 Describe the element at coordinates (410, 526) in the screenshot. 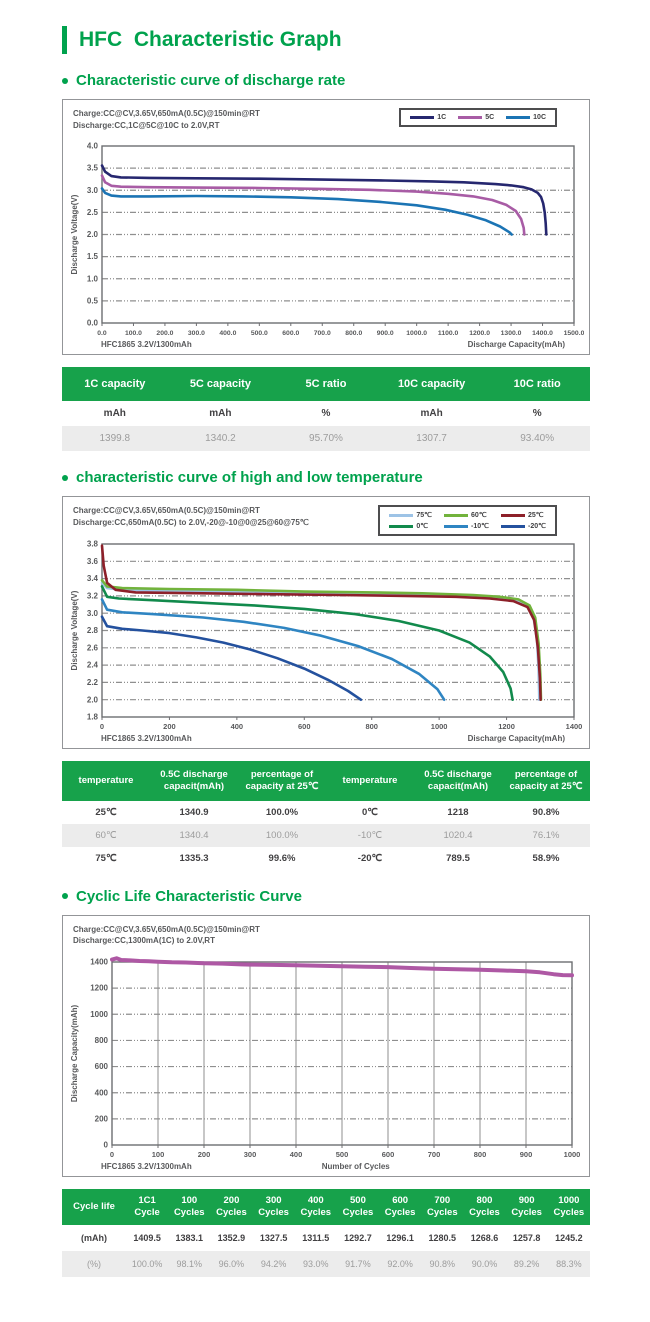

I see `legend-item-0℃: 0℃` at that location.